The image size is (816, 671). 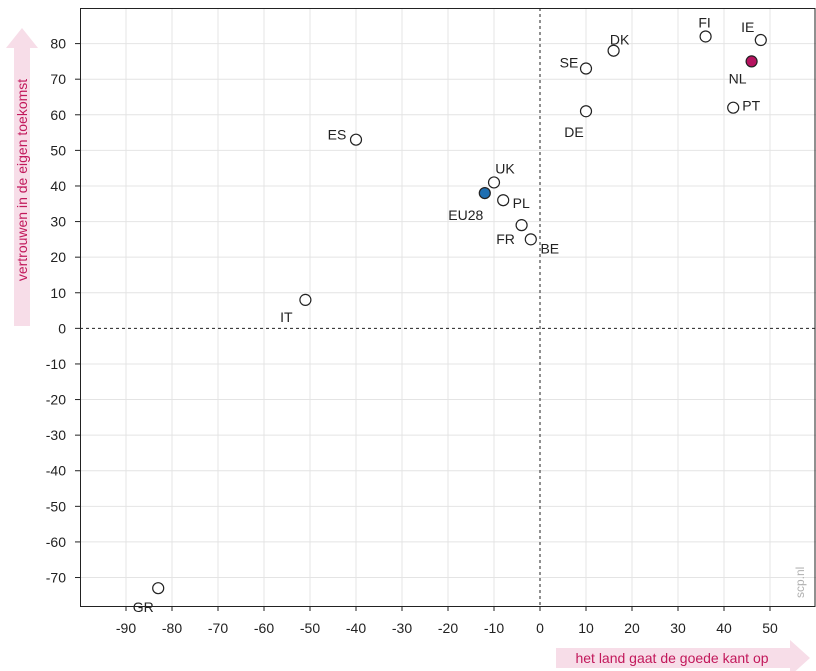 What do you see at coordinates (58, 79) in the screenshot?
I see `y-tick-label: 70` at bounding box center [58, 79].